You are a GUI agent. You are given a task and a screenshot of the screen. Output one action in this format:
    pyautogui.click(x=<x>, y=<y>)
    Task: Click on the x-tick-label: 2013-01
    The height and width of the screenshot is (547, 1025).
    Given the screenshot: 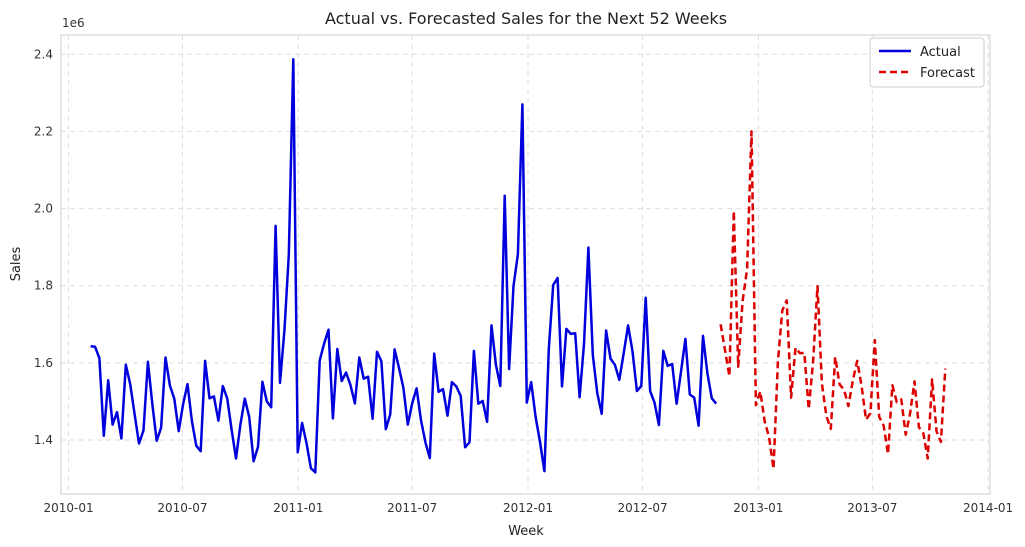 What is the action you would take?
    pyautogui.click(x=758, y=508)
    